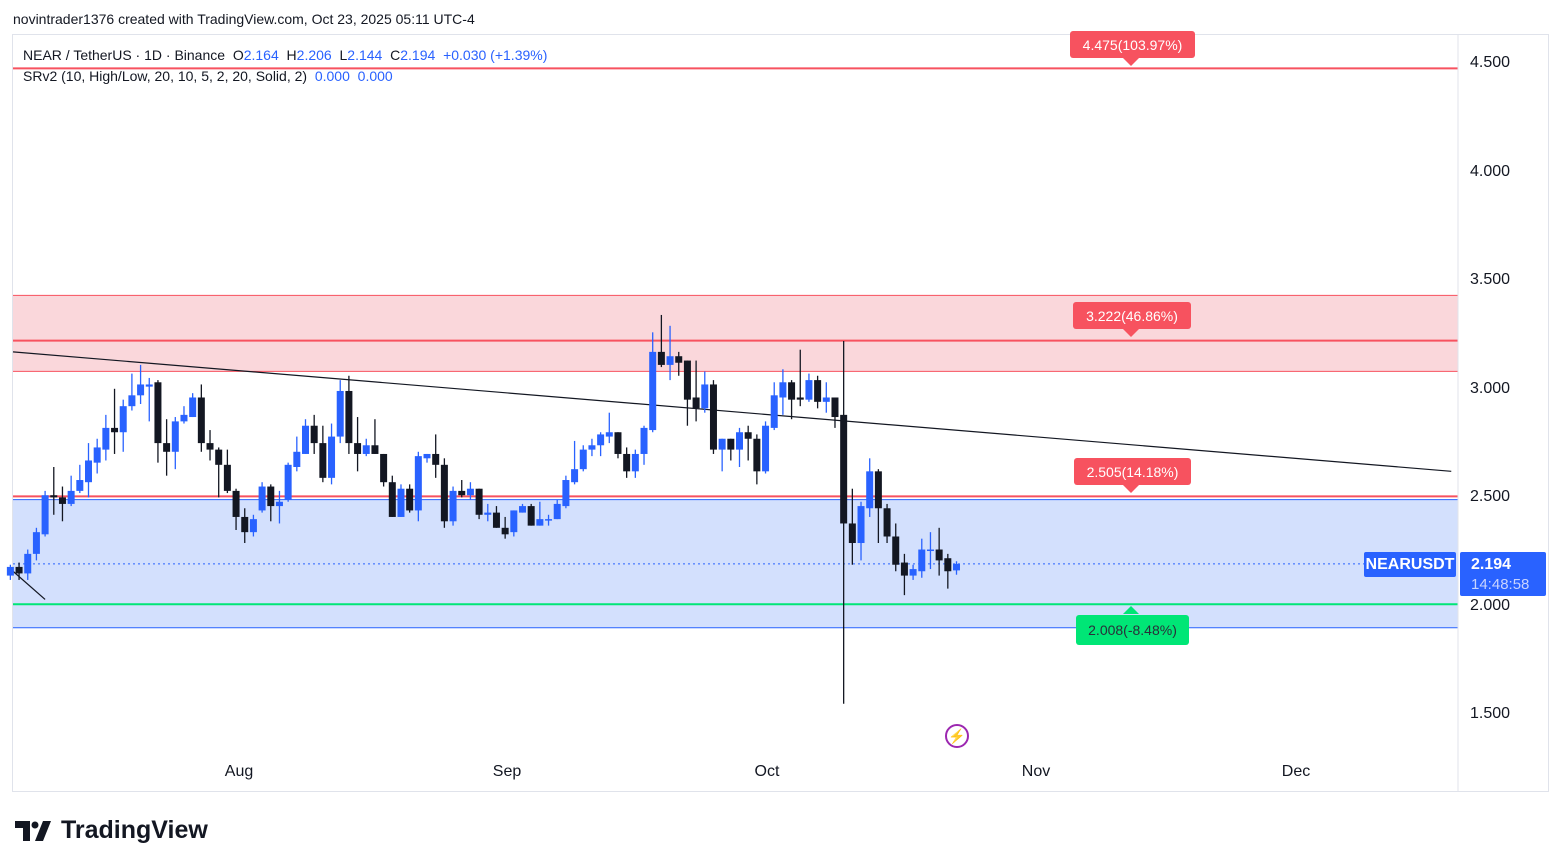 This screenshot has width=1563, height=868. Describe the element at coordinates (1490, 496) in the screenshot. I see `y-tick: 2.500` at that location.